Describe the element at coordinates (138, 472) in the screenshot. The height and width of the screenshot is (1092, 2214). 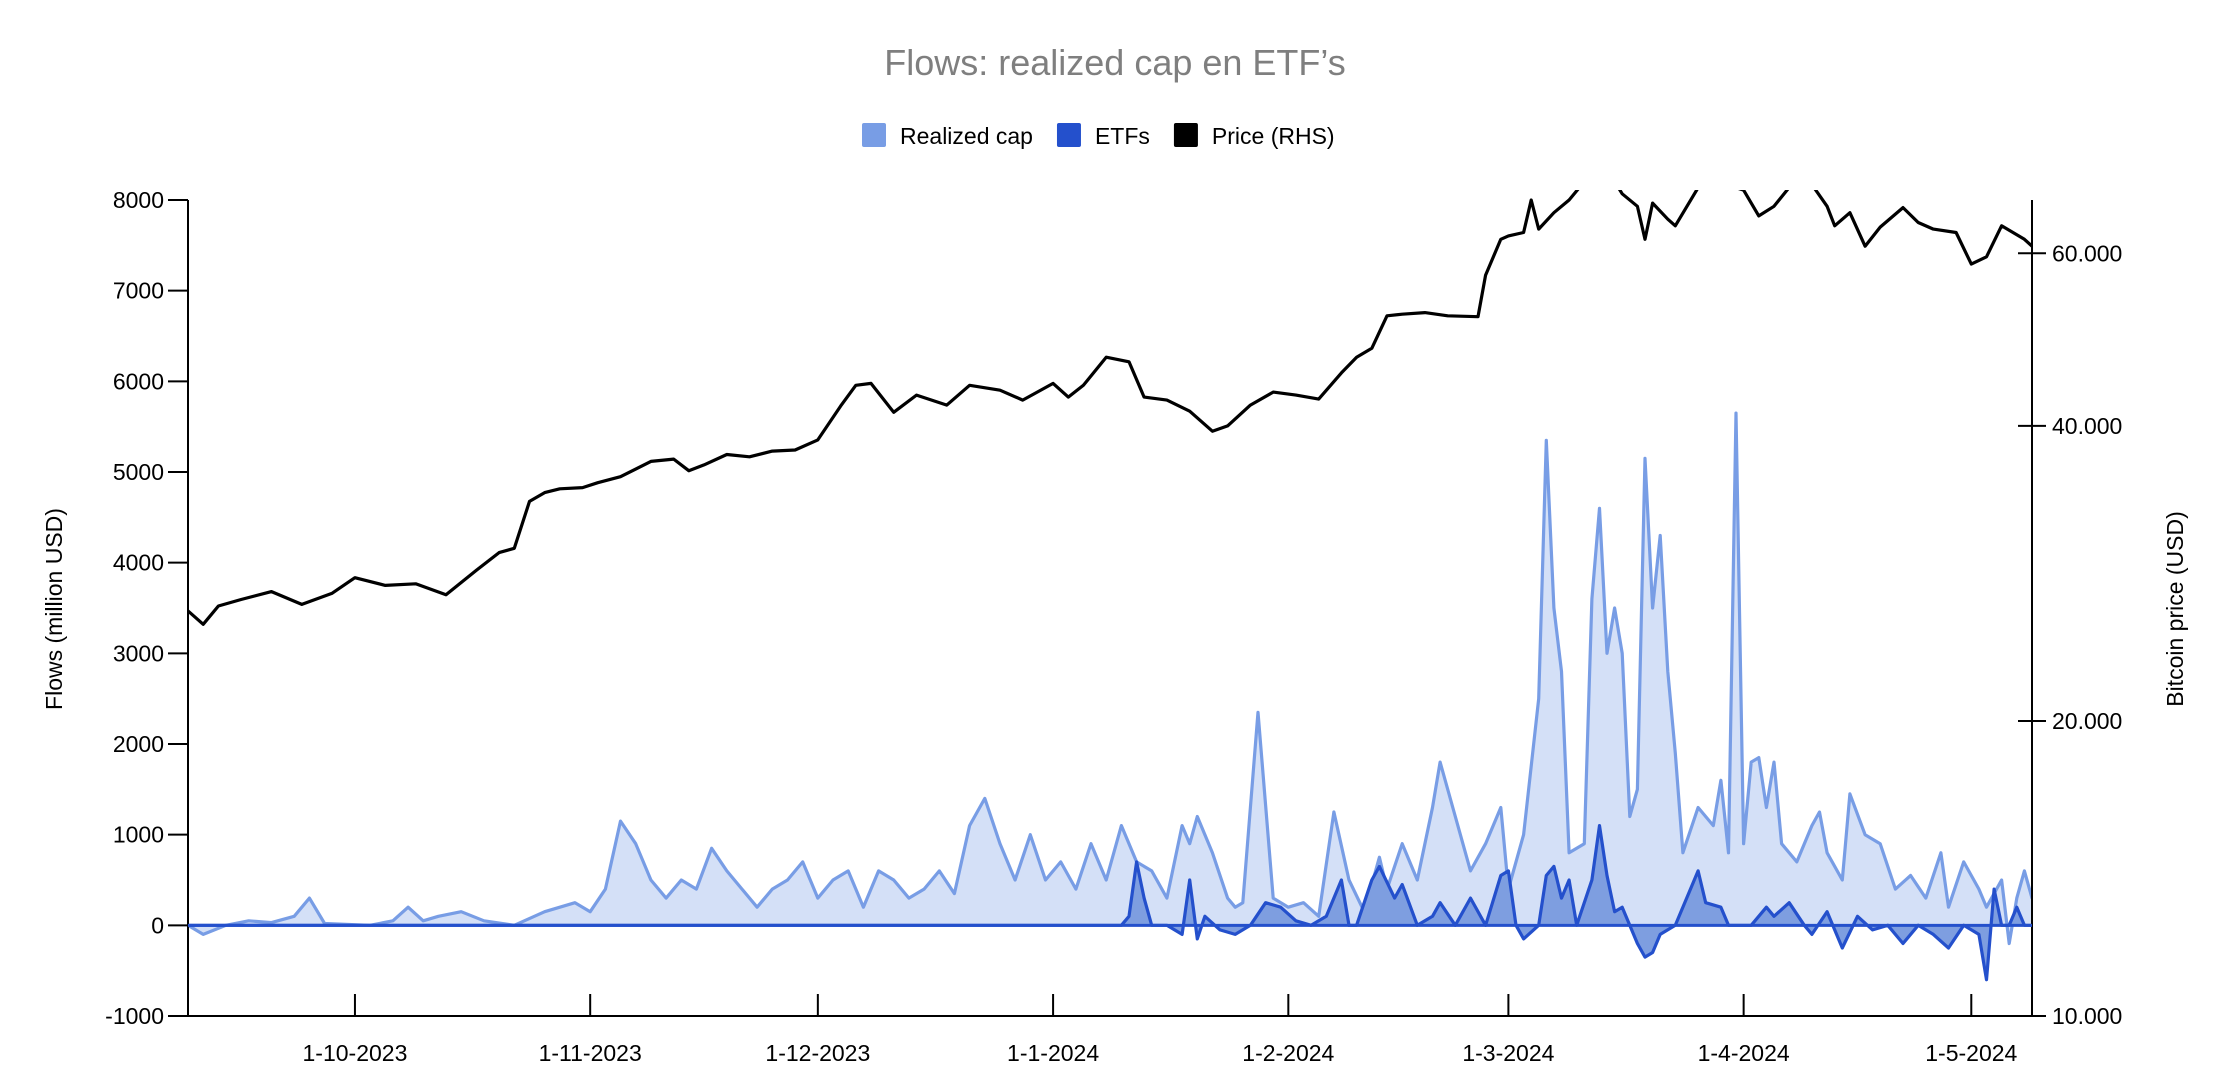
I see `left-tick-label: 5000` at that location.